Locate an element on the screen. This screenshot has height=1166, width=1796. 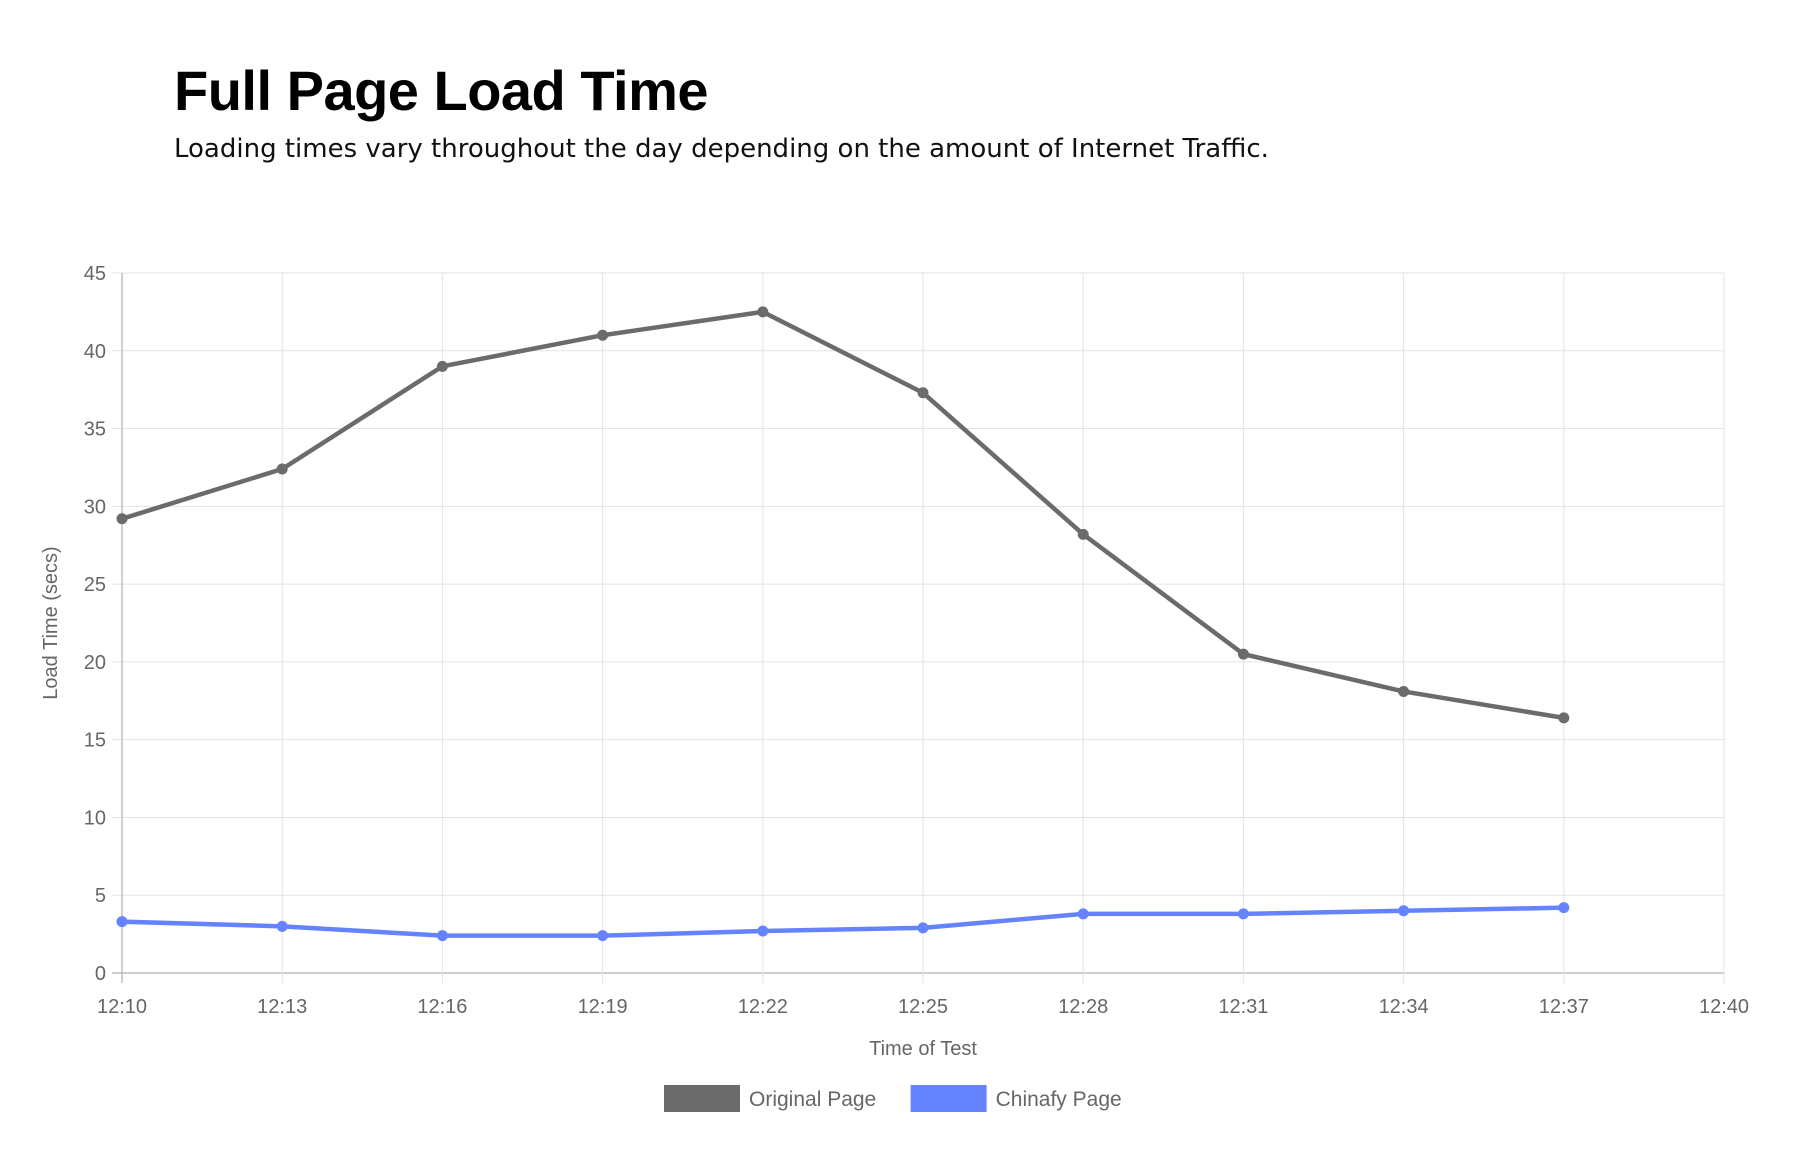
x-tick-label: 12:19 is located at coordinates (603, 1007).